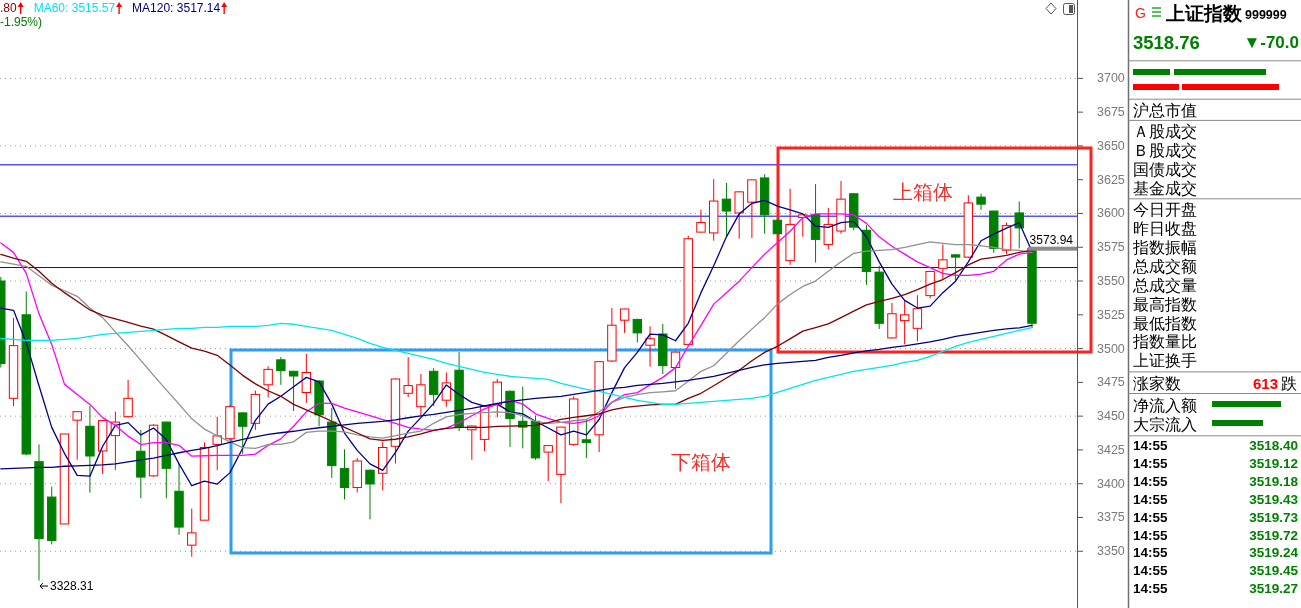  Describe the element at coordinates (176, 8) in the screenshot. I see `legend-entry: MA120: 3517.14` at that location.